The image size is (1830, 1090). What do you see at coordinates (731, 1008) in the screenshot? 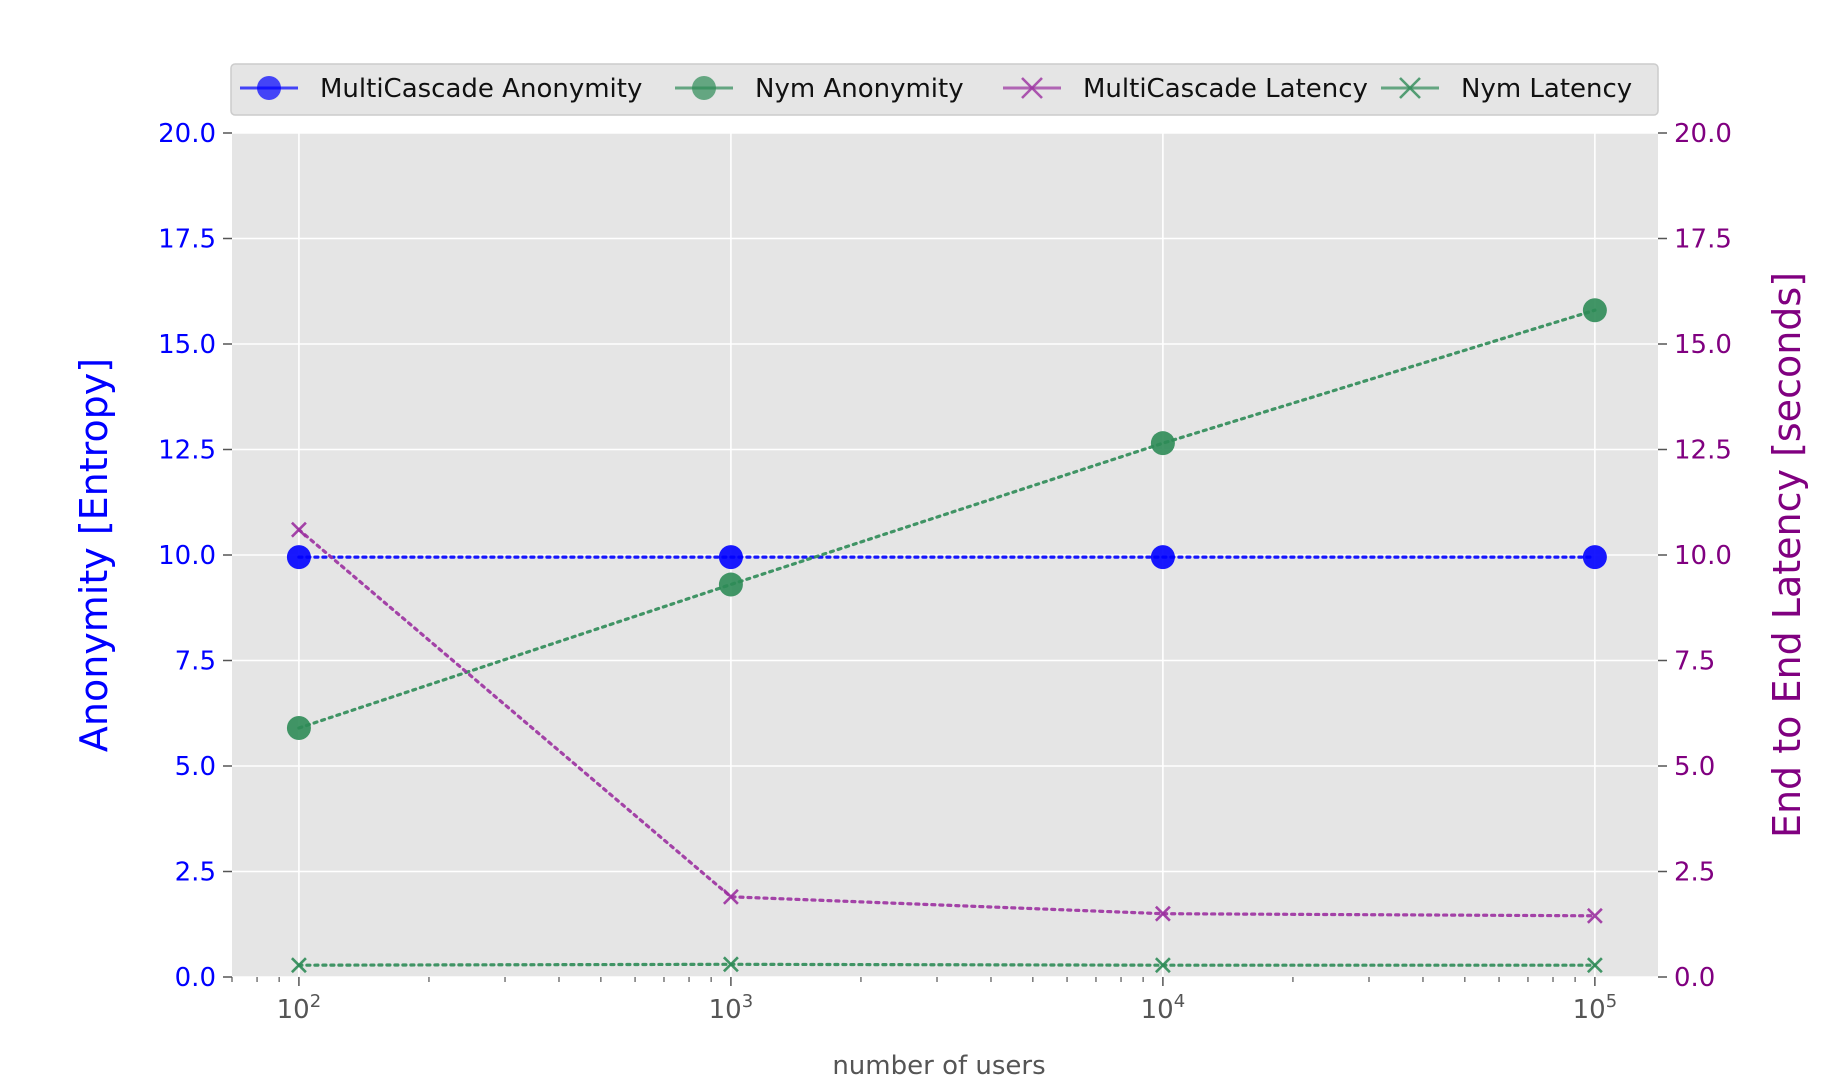
I see `x-tick-label: 10³` at bounding box center [731, 1008].